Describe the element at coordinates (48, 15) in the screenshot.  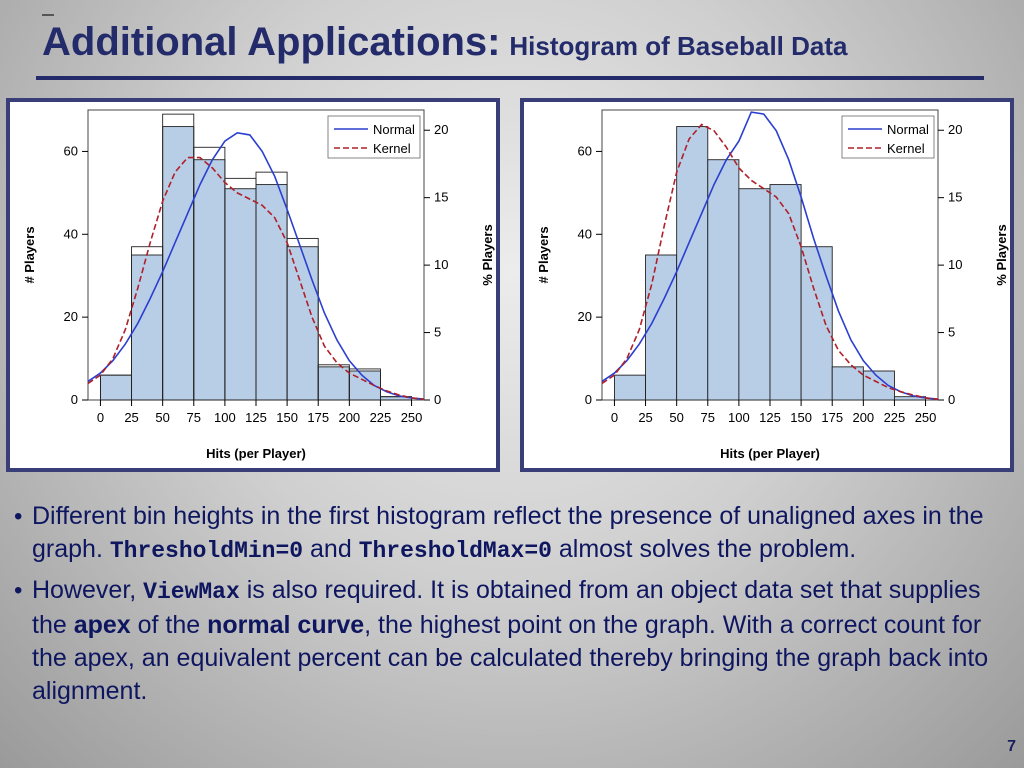
I see `corner-mark` at that location.